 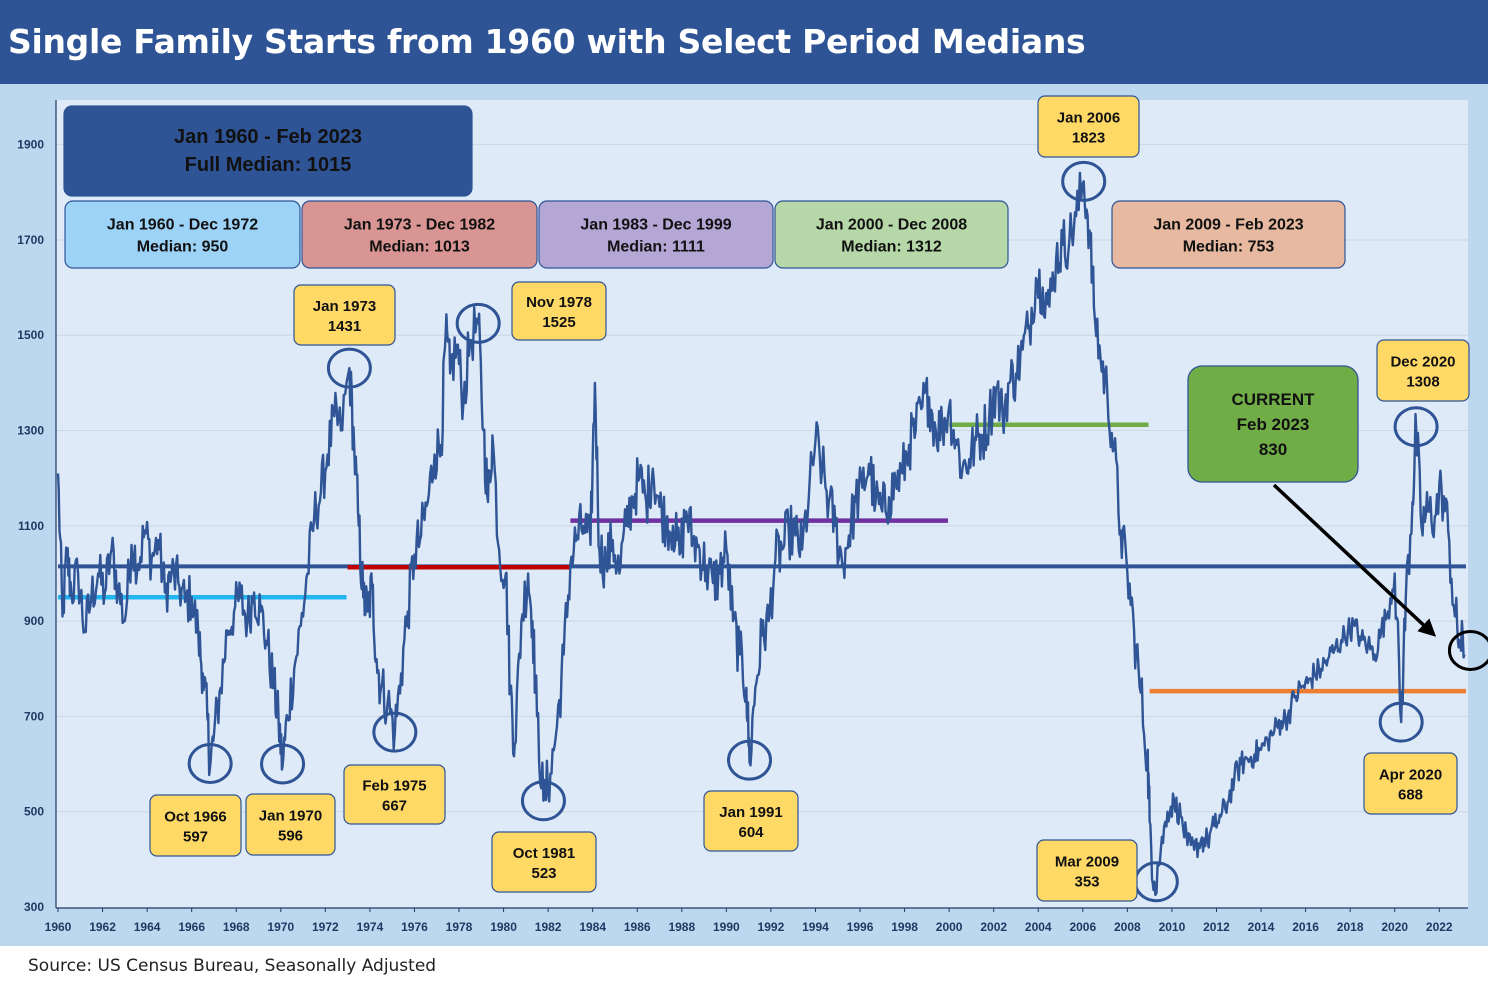 I want to click on callout-box: Dec 2020 1308, so click(x=1423, y=370).